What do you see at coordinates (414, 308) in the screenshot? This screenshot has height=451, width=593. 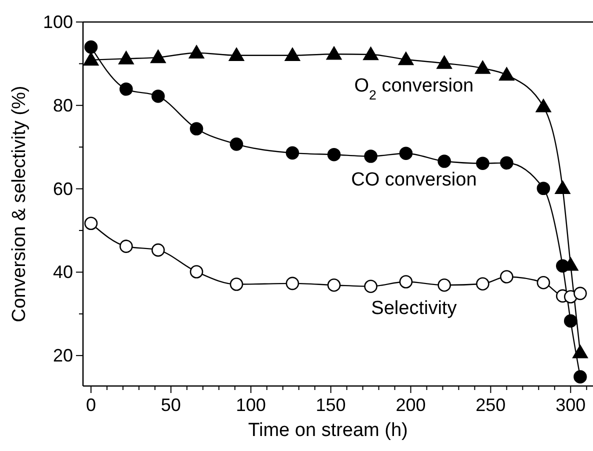 I see `series-label: Selectivity` at bounding box center [414, 308].